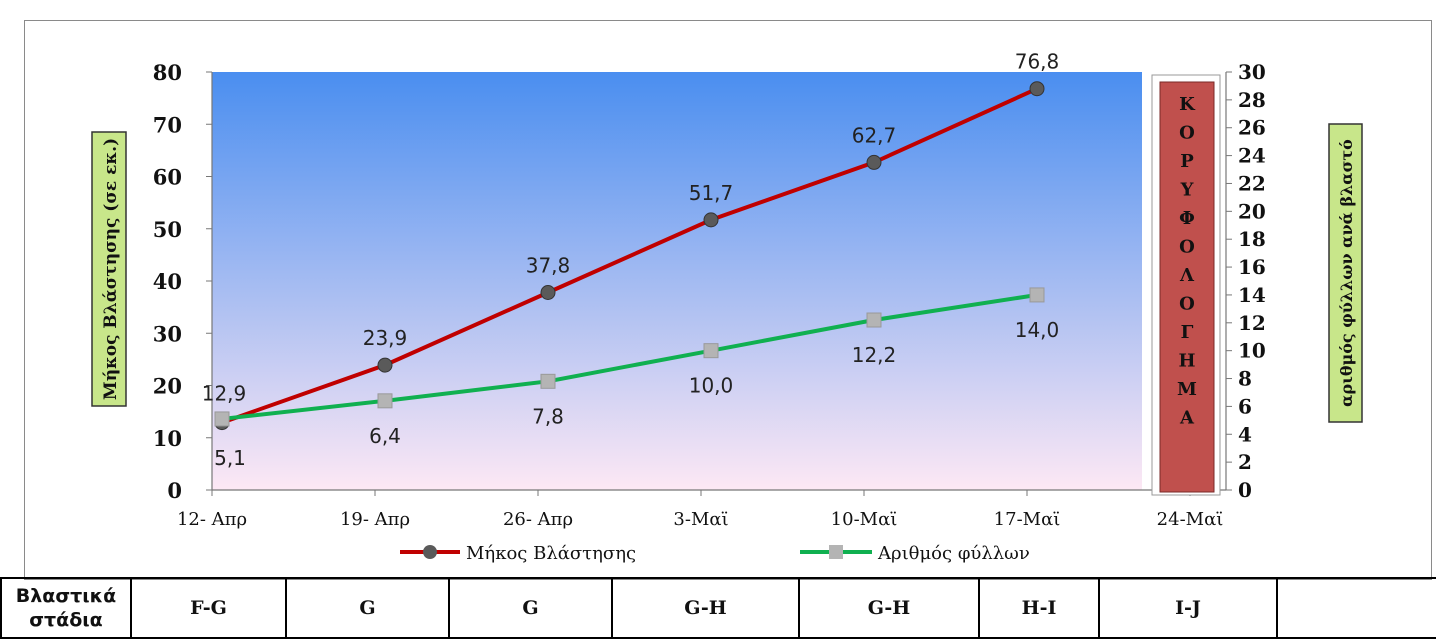 The height and width of the screenshot is (641, 1436). What do you see at coordinates (864, 519) in the screenshot?
I see `x-tick-label: 10-Μαϊ` at bounding box center [864, 519].